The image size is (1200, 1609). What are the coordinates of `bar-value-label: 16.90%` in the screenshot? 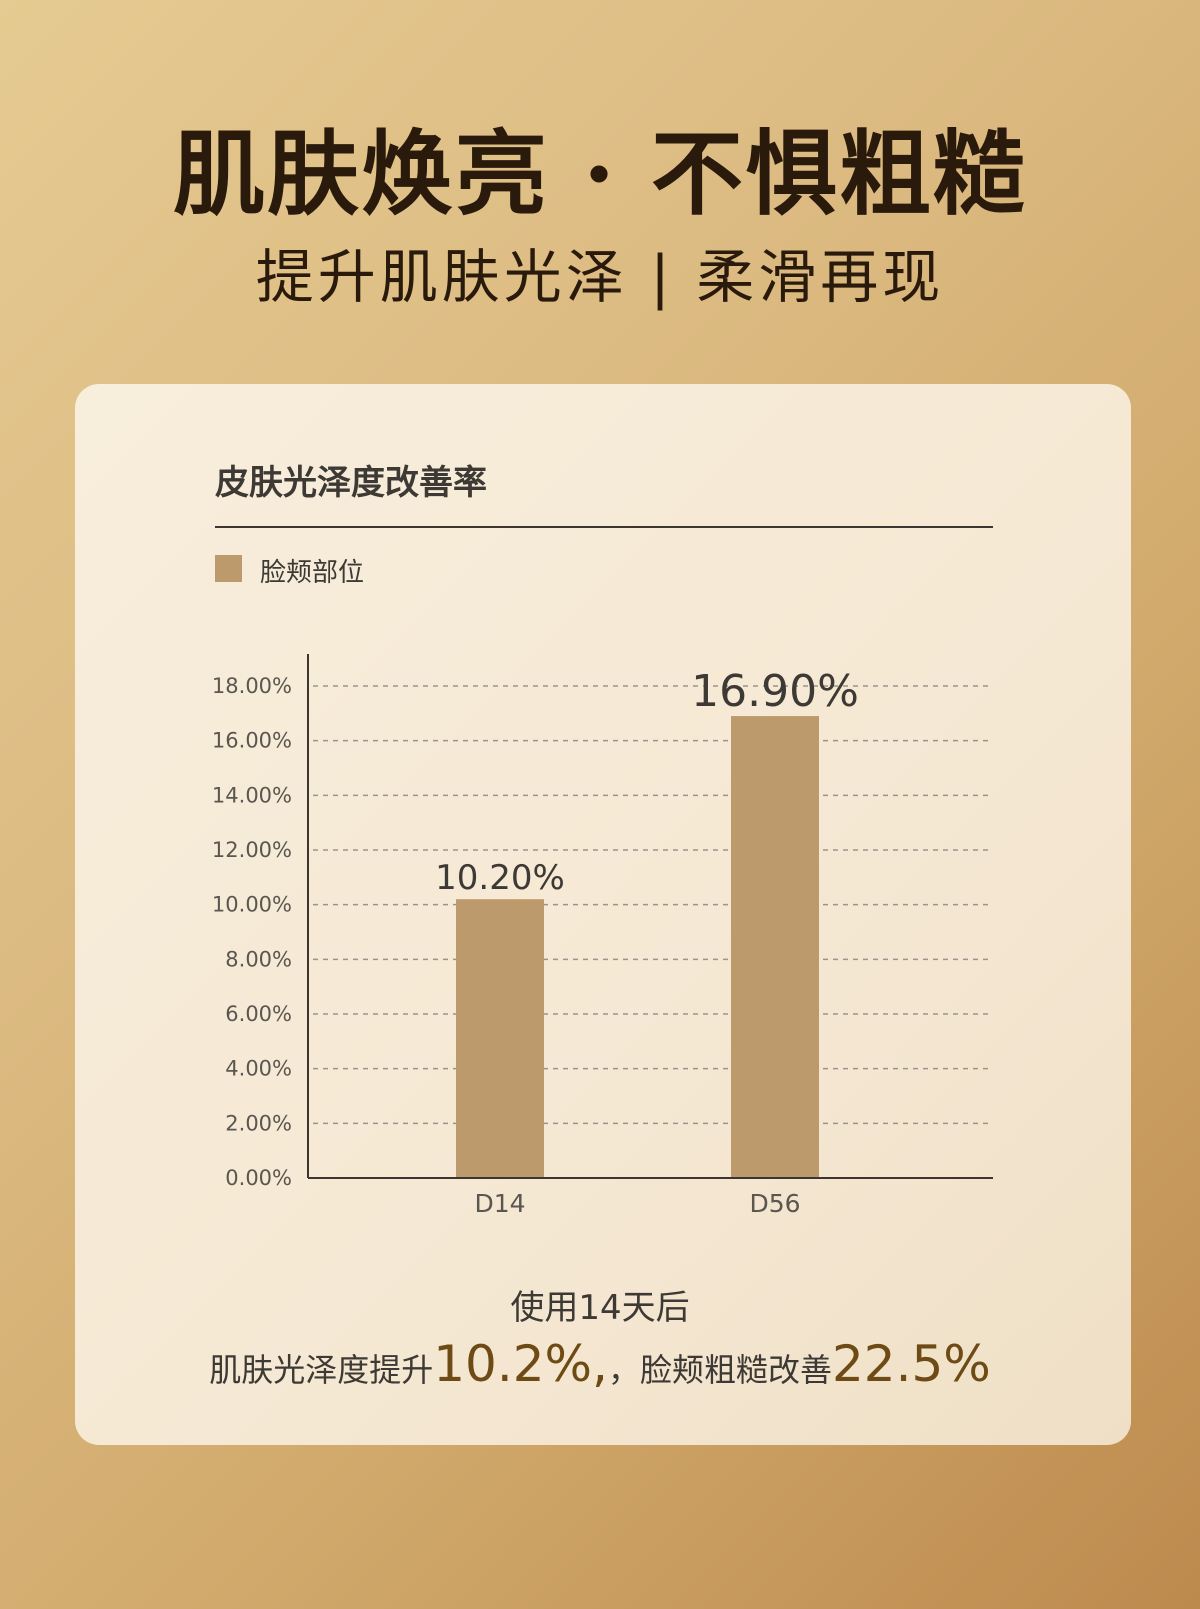 It's located at (775, 691).